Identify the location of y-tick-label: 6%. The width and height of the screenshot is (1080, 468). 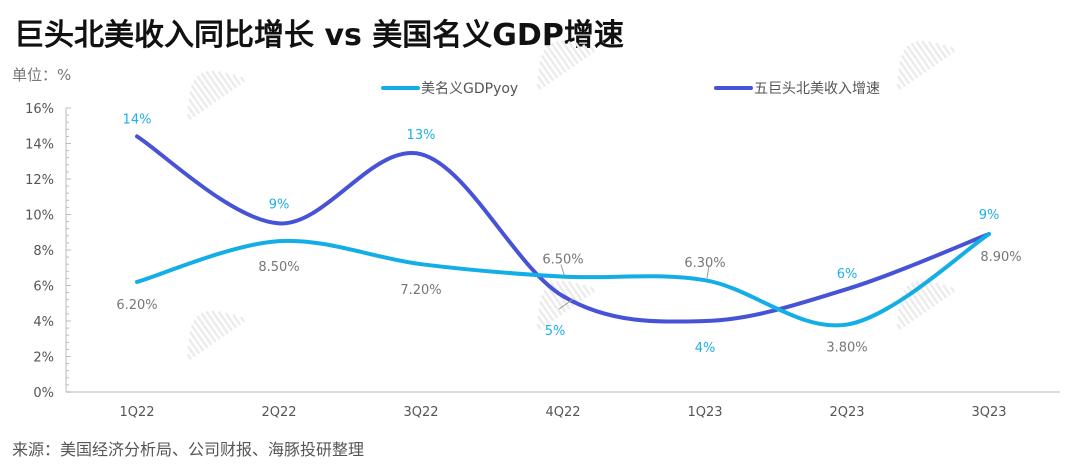
(43, 287).